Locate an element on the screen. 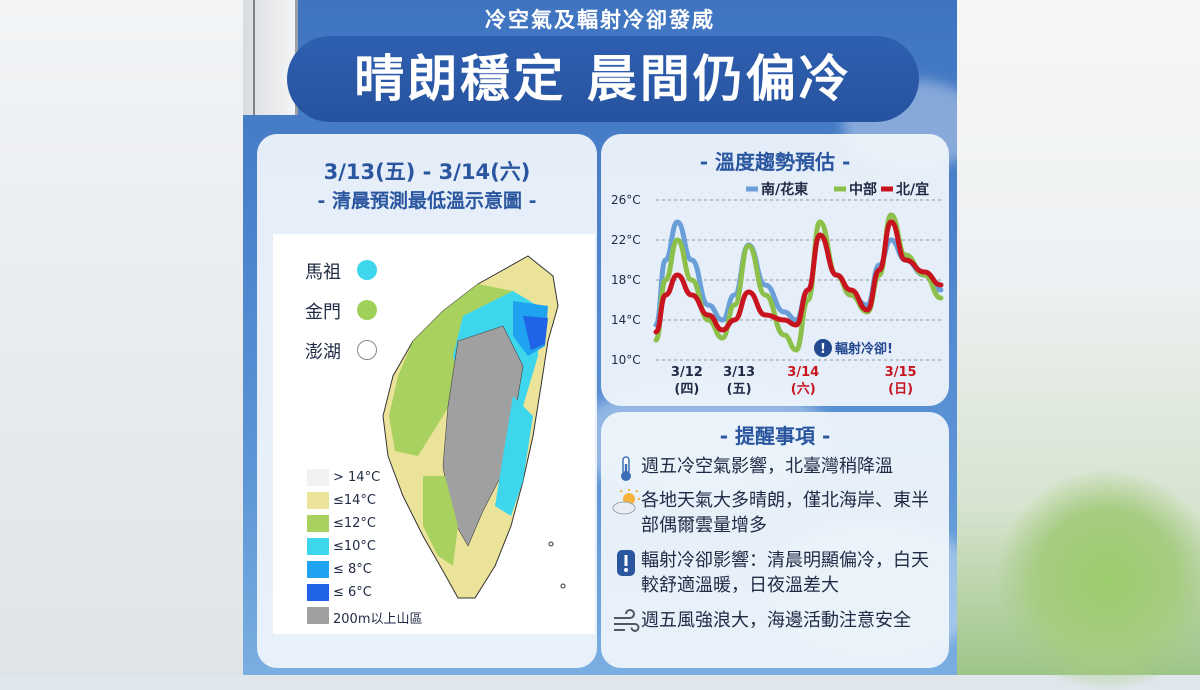  legend-label: ≤ 8°C is located at coordinates (352, 569).